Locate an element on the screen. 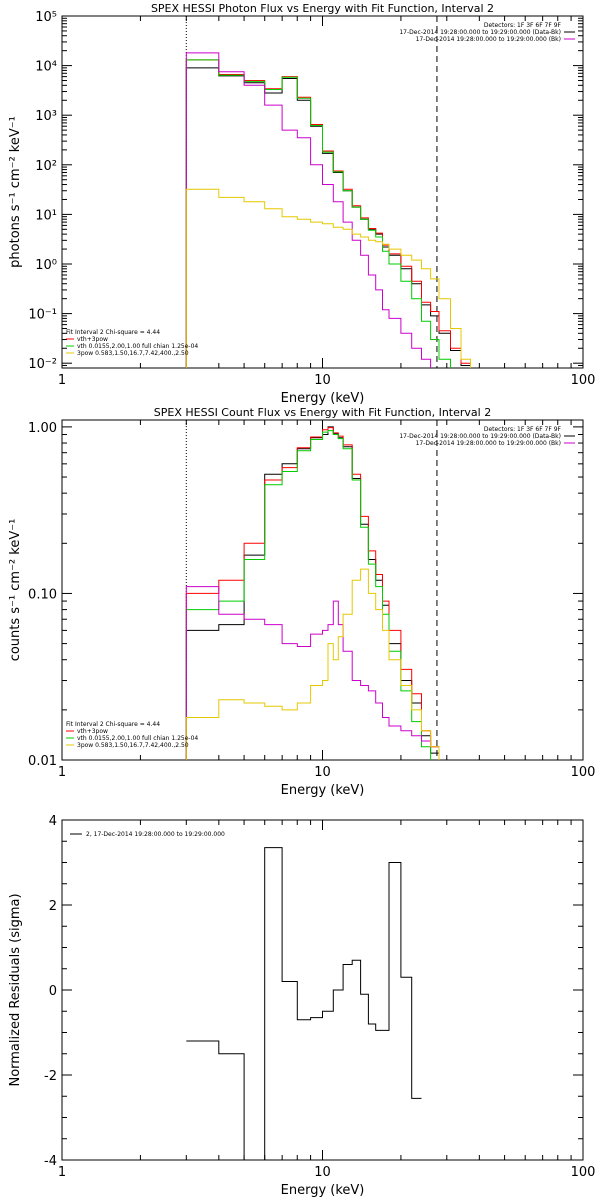  y-axis-label: Normalized Residuals (sigma) is located at coordinates (15, 989).